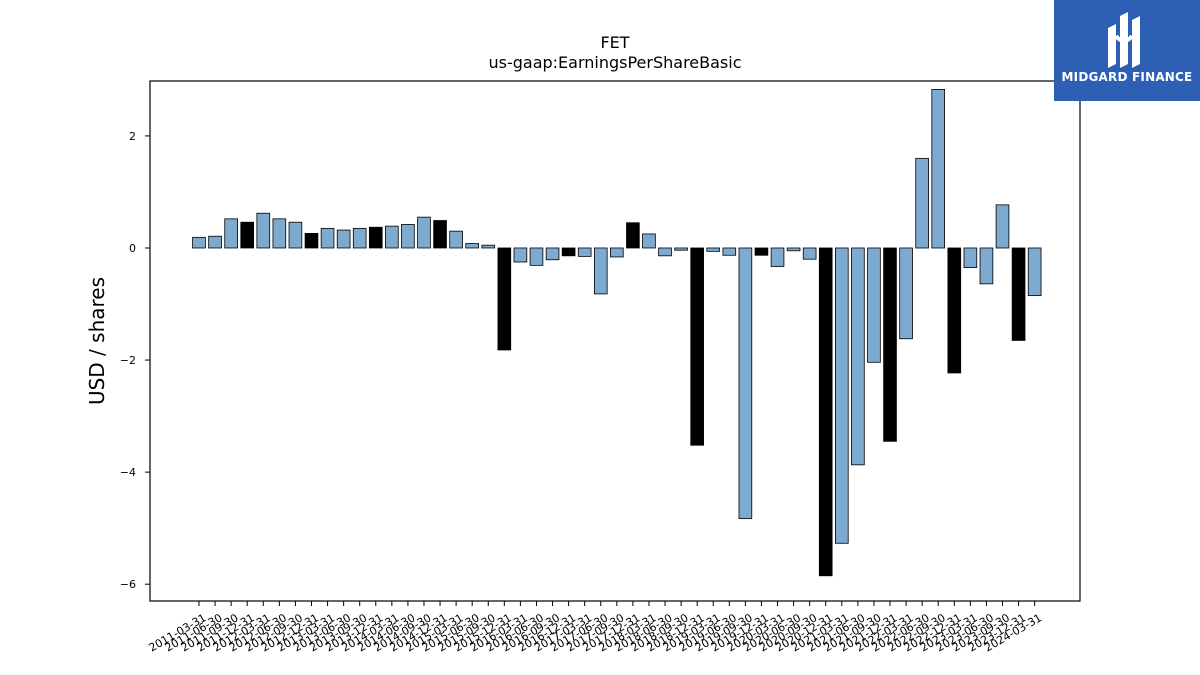  Describe the element at coordinates (128, 472) in the screenshot. I see `y-tick-label: −4` at that location.